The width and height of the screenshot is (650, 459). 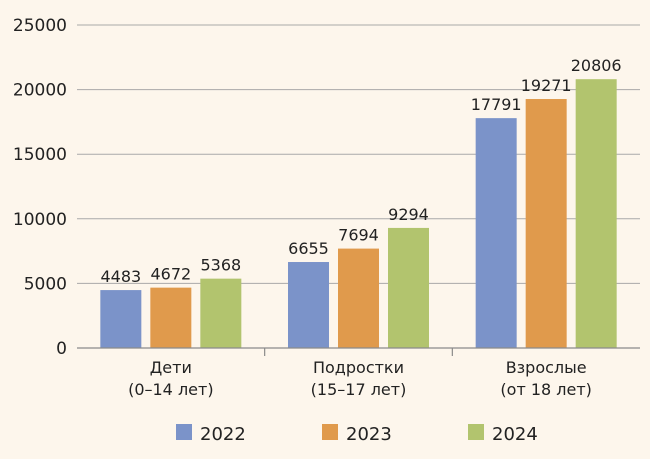 I want to click on data-label: 5368, so click(x=220, y=265).